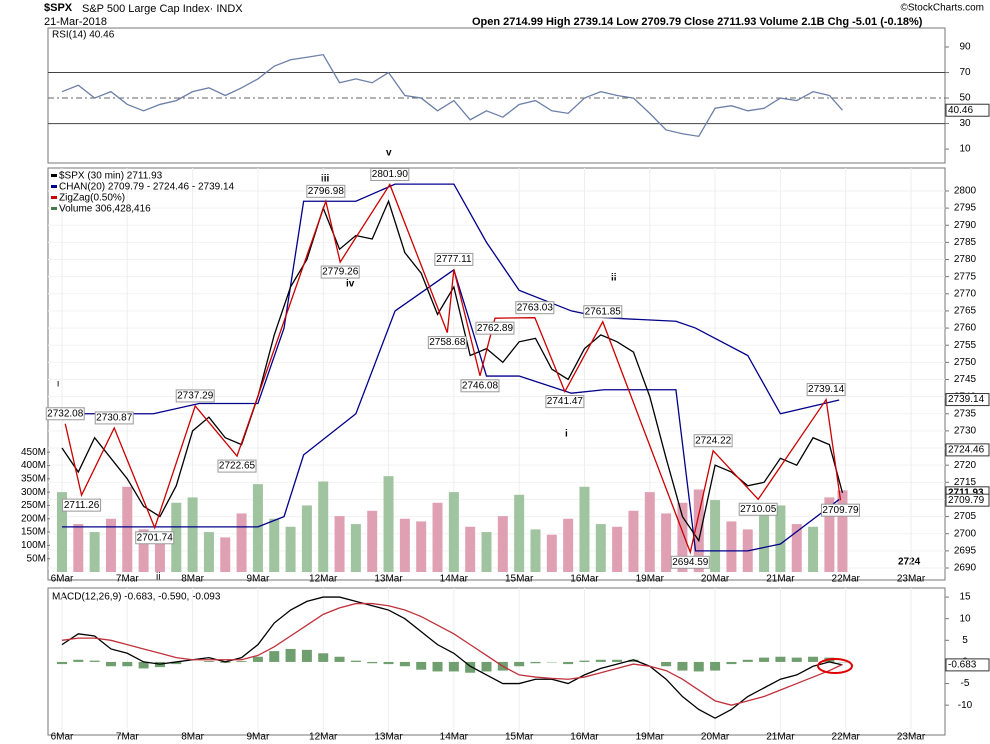  What do you see at coordinates (136, 597) in the screenshot?
I see `macd-title: MACD(12,26,9) -0.683, -0.590, -0.093` at bounding box center [136, 597].